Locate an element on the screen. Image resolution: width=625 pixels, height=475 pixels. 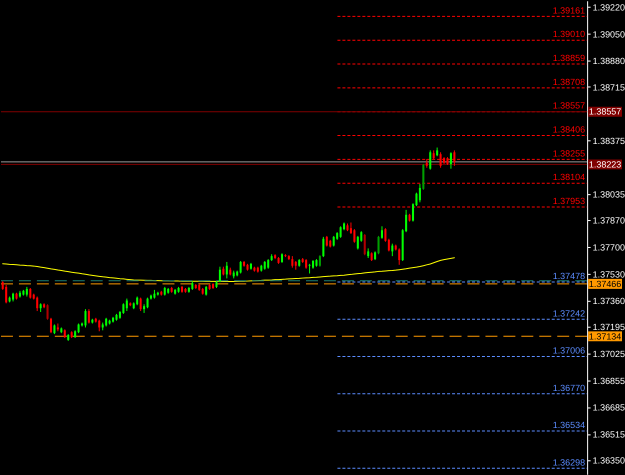
y-tick-label: 1.38375 is located at coordinates (608, 141).